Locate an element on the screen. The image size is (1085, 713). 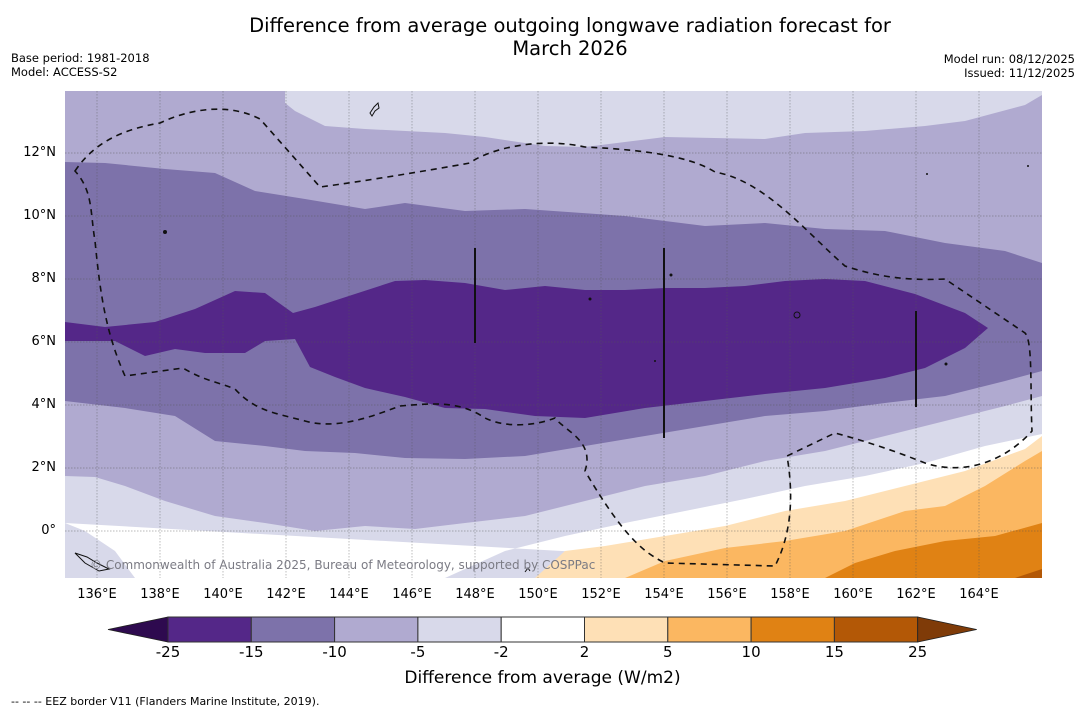
chart-title-line2: March 2026 is located at coordinates (570, 48).